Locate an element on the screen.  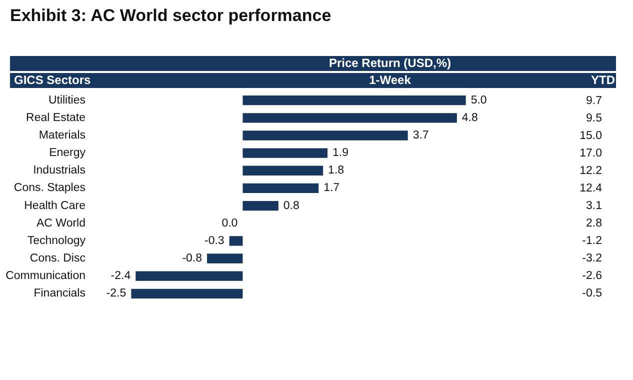
y-tick-label: Financials is located at coordinates (60, 294).